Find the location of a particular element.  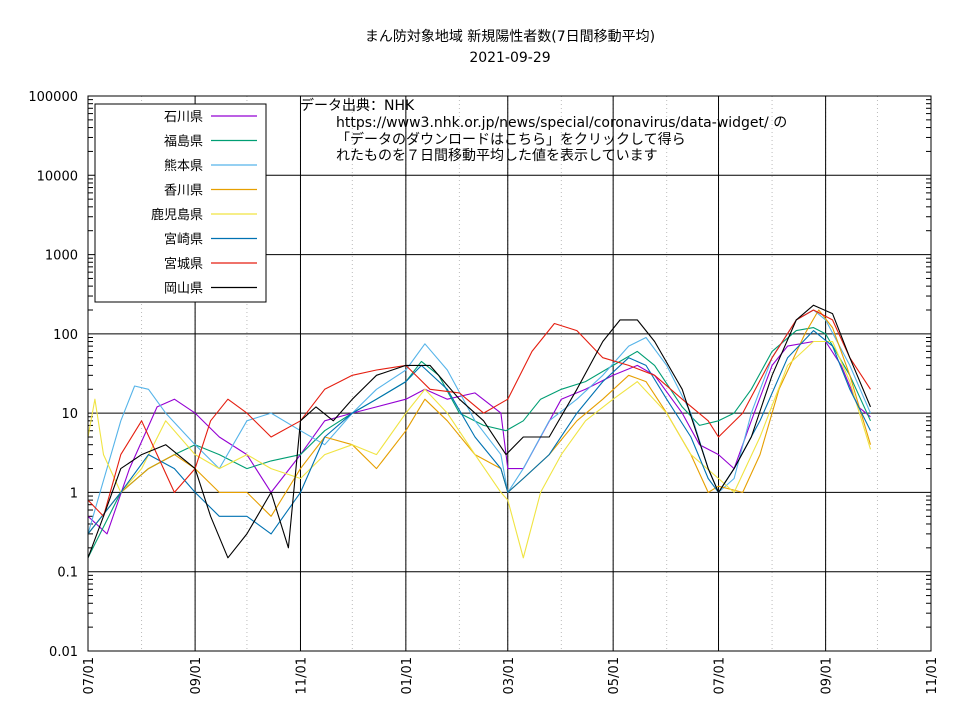

legend-label: 鹿児島県 is located at coordinates (177, 215).